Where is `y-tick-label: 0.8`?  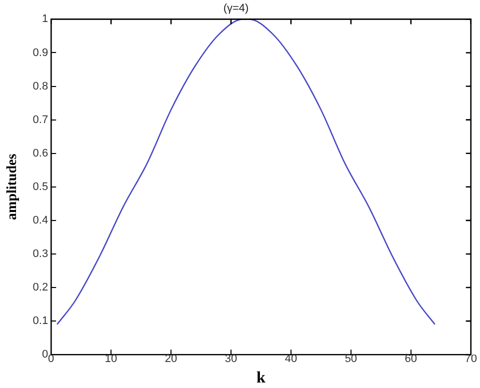
y-tick-label: 0.8 is located at coordinates (40, 86).